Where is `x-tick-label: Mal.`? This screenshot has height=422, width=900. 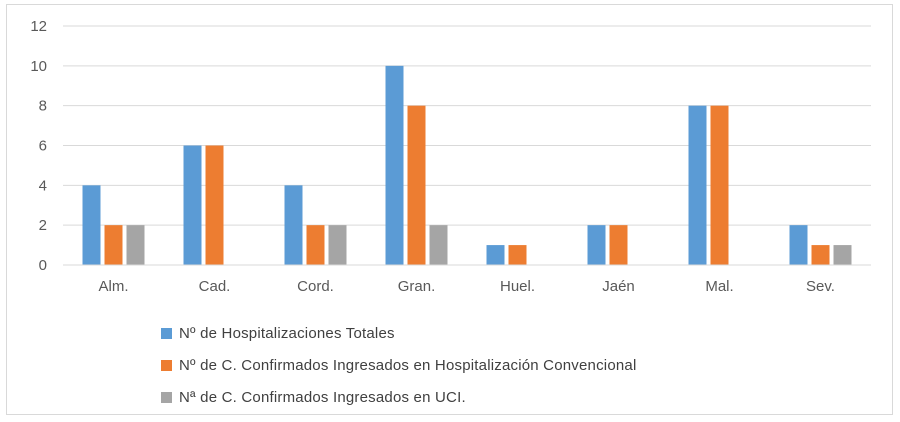 x-tick-label: Mal. is located at coordinates (719, 286).